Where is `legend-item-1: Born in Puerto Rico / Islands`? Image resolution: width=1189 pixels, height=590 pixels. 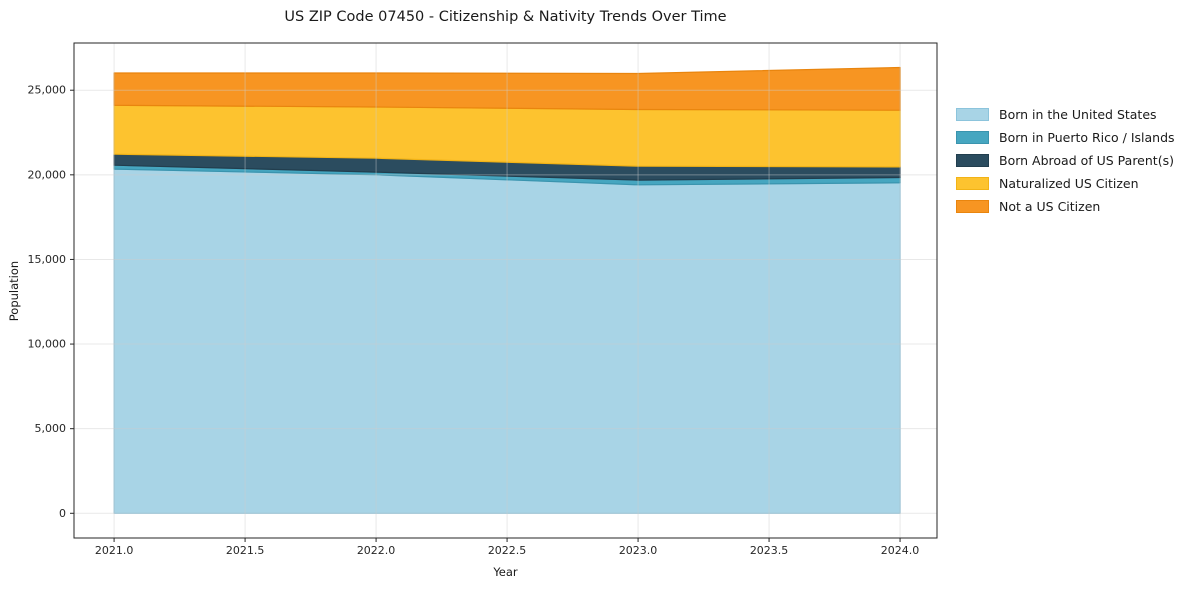 legend-item-1: Born in Puerto Rico / Islands is located at coordinates (1065, 137).